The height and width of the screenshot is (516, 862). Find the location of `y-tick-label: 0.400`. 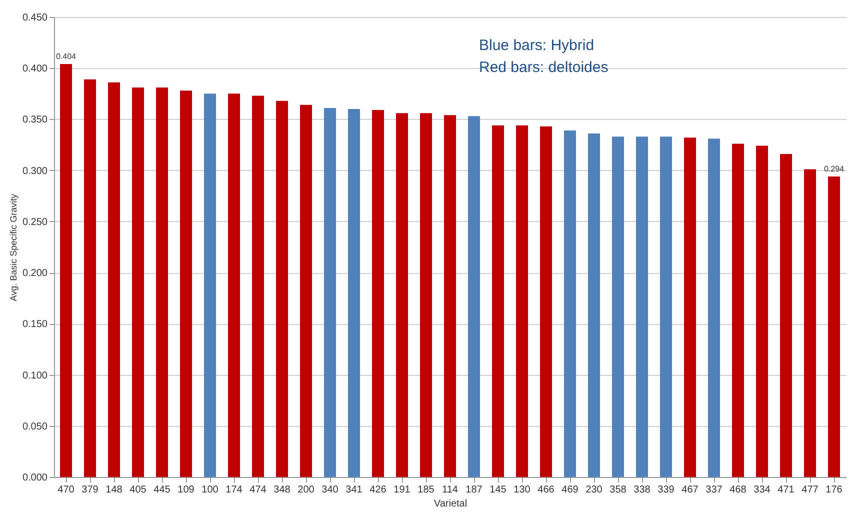

y-tick-label: 0.400 is located at coordinates (35, 69).